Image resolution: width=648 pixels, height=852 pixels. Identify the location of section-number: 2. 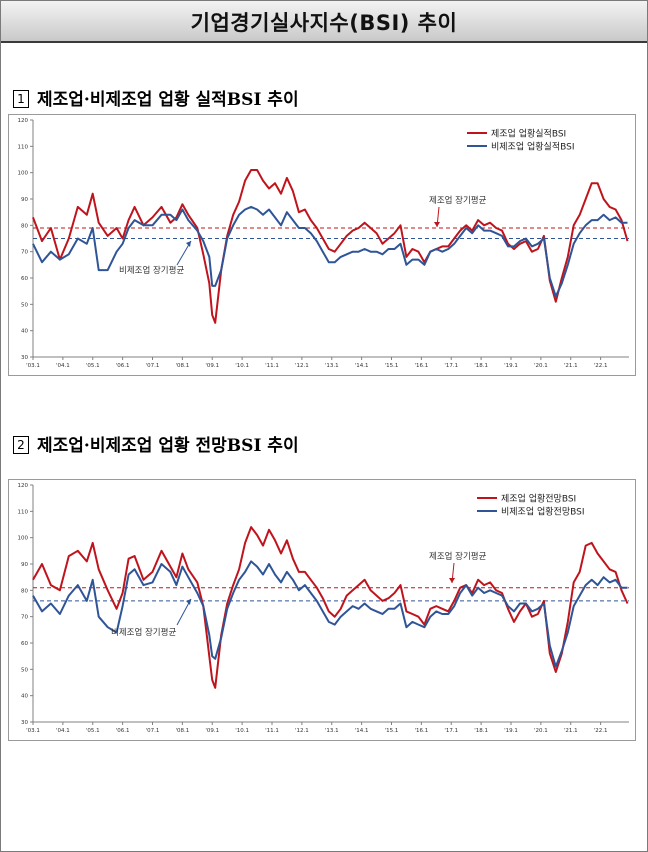
(21, 445).